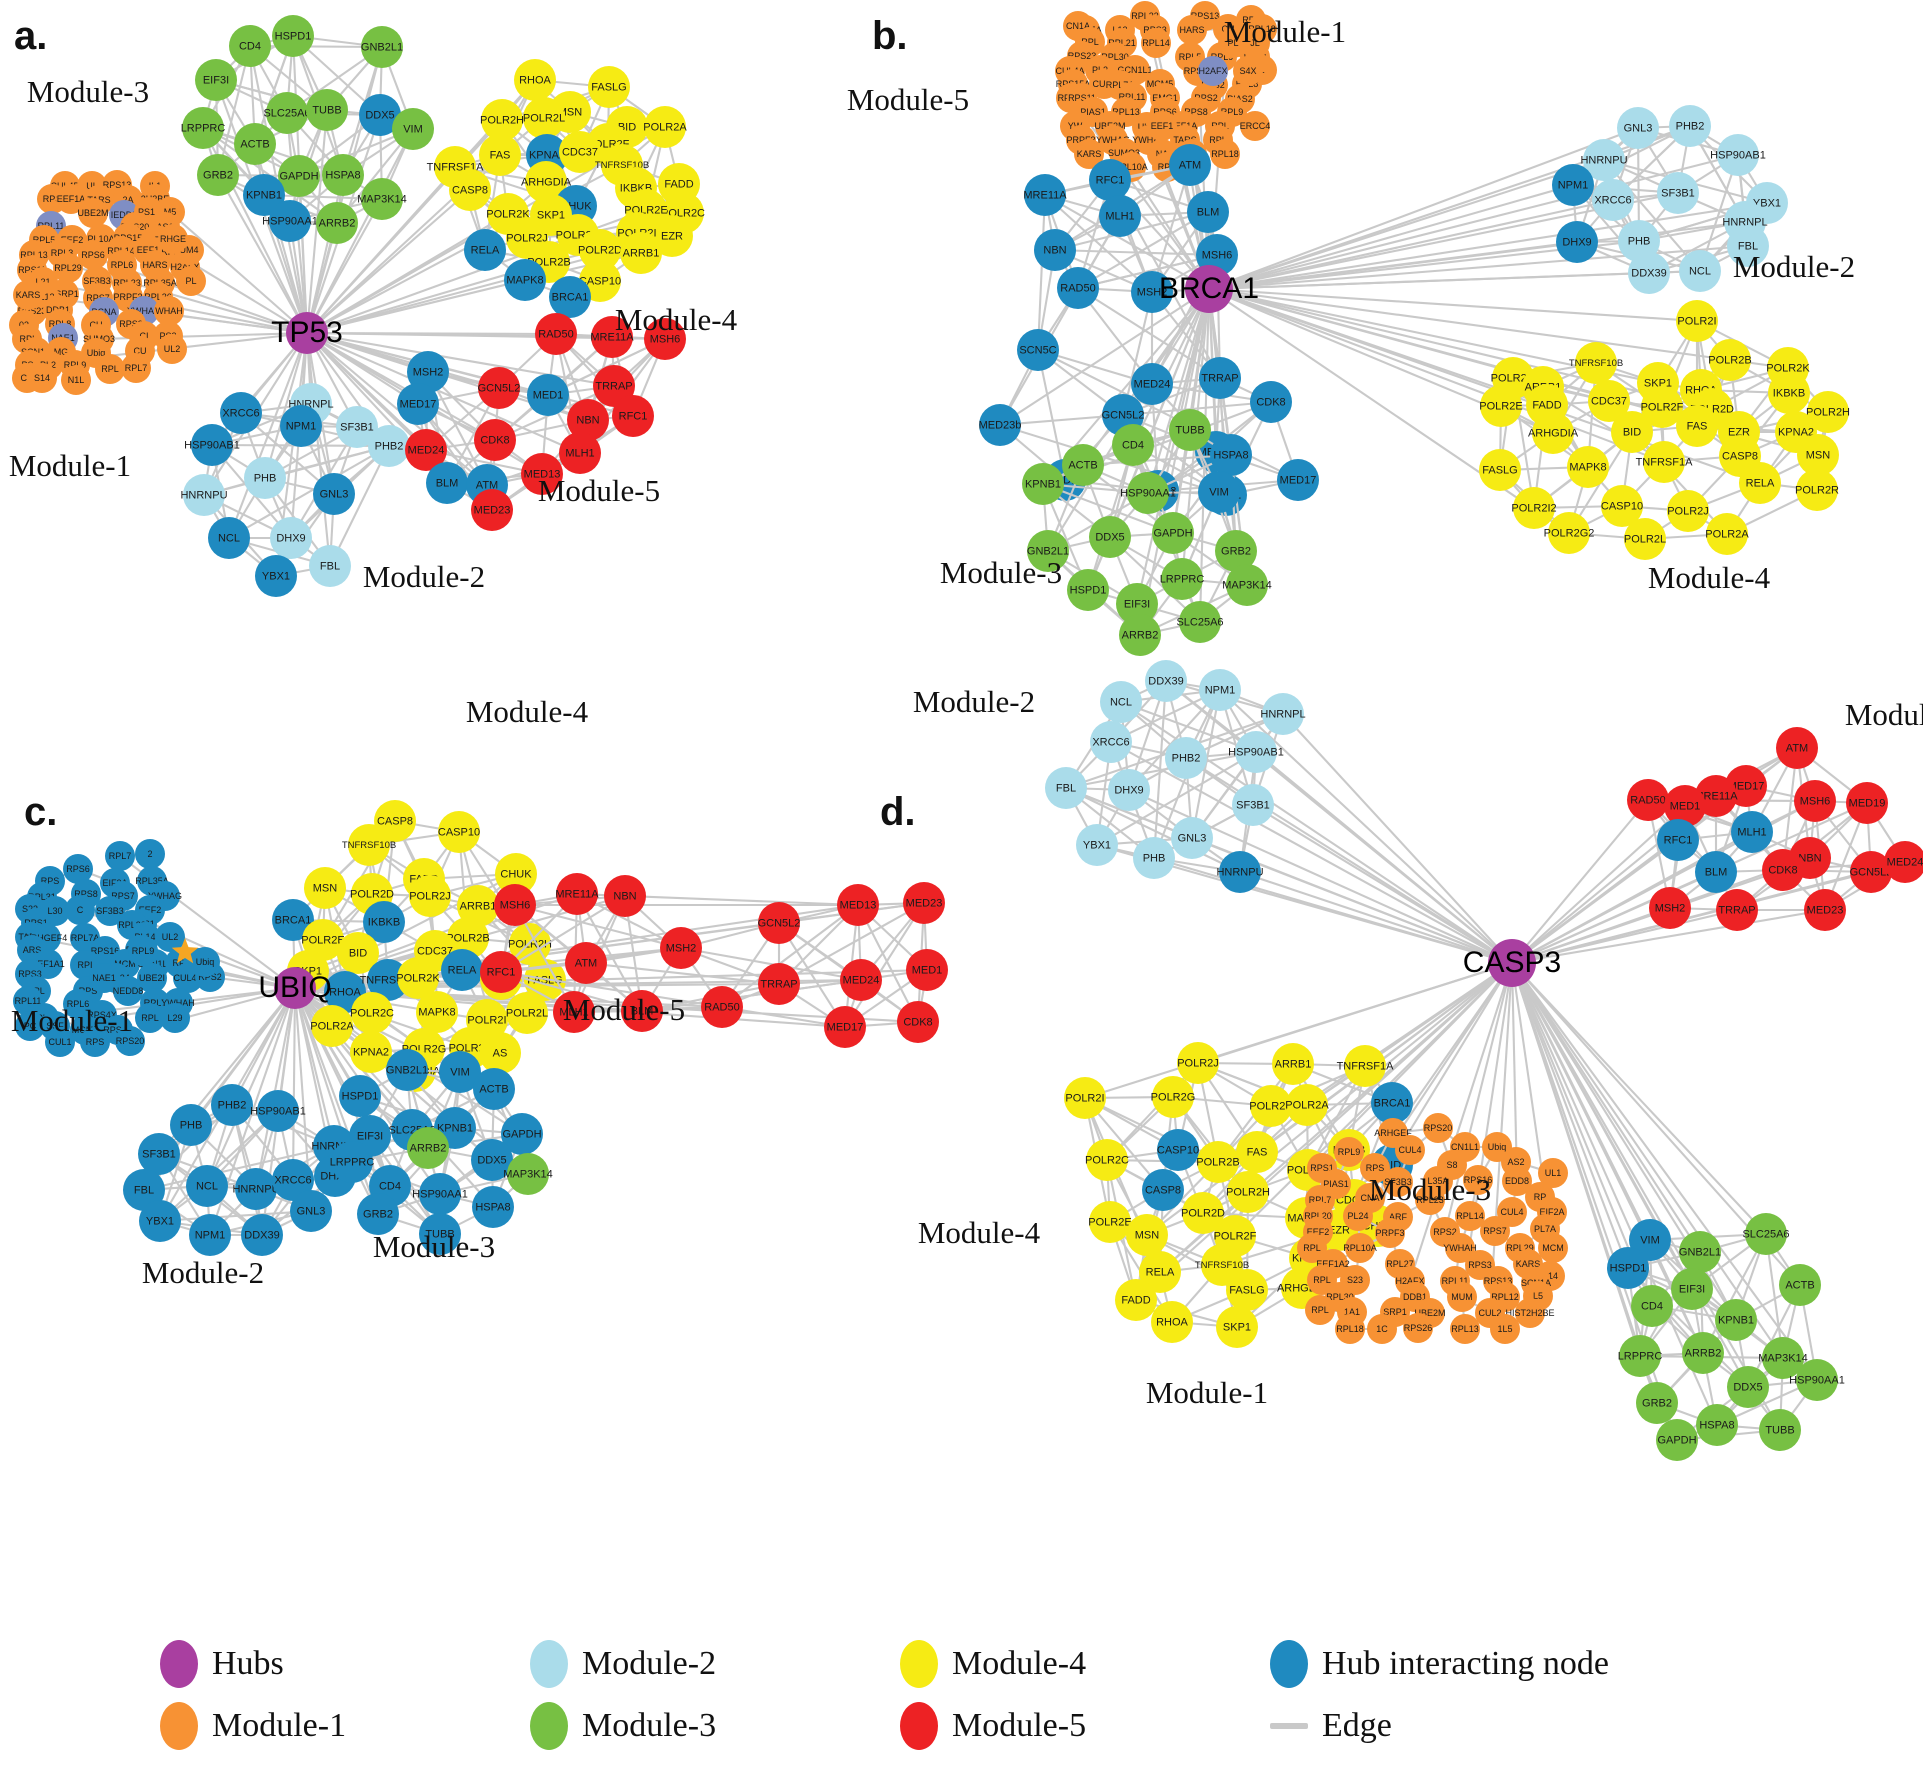  I want to click on network-node: SCN5C, so click(1038, 350).